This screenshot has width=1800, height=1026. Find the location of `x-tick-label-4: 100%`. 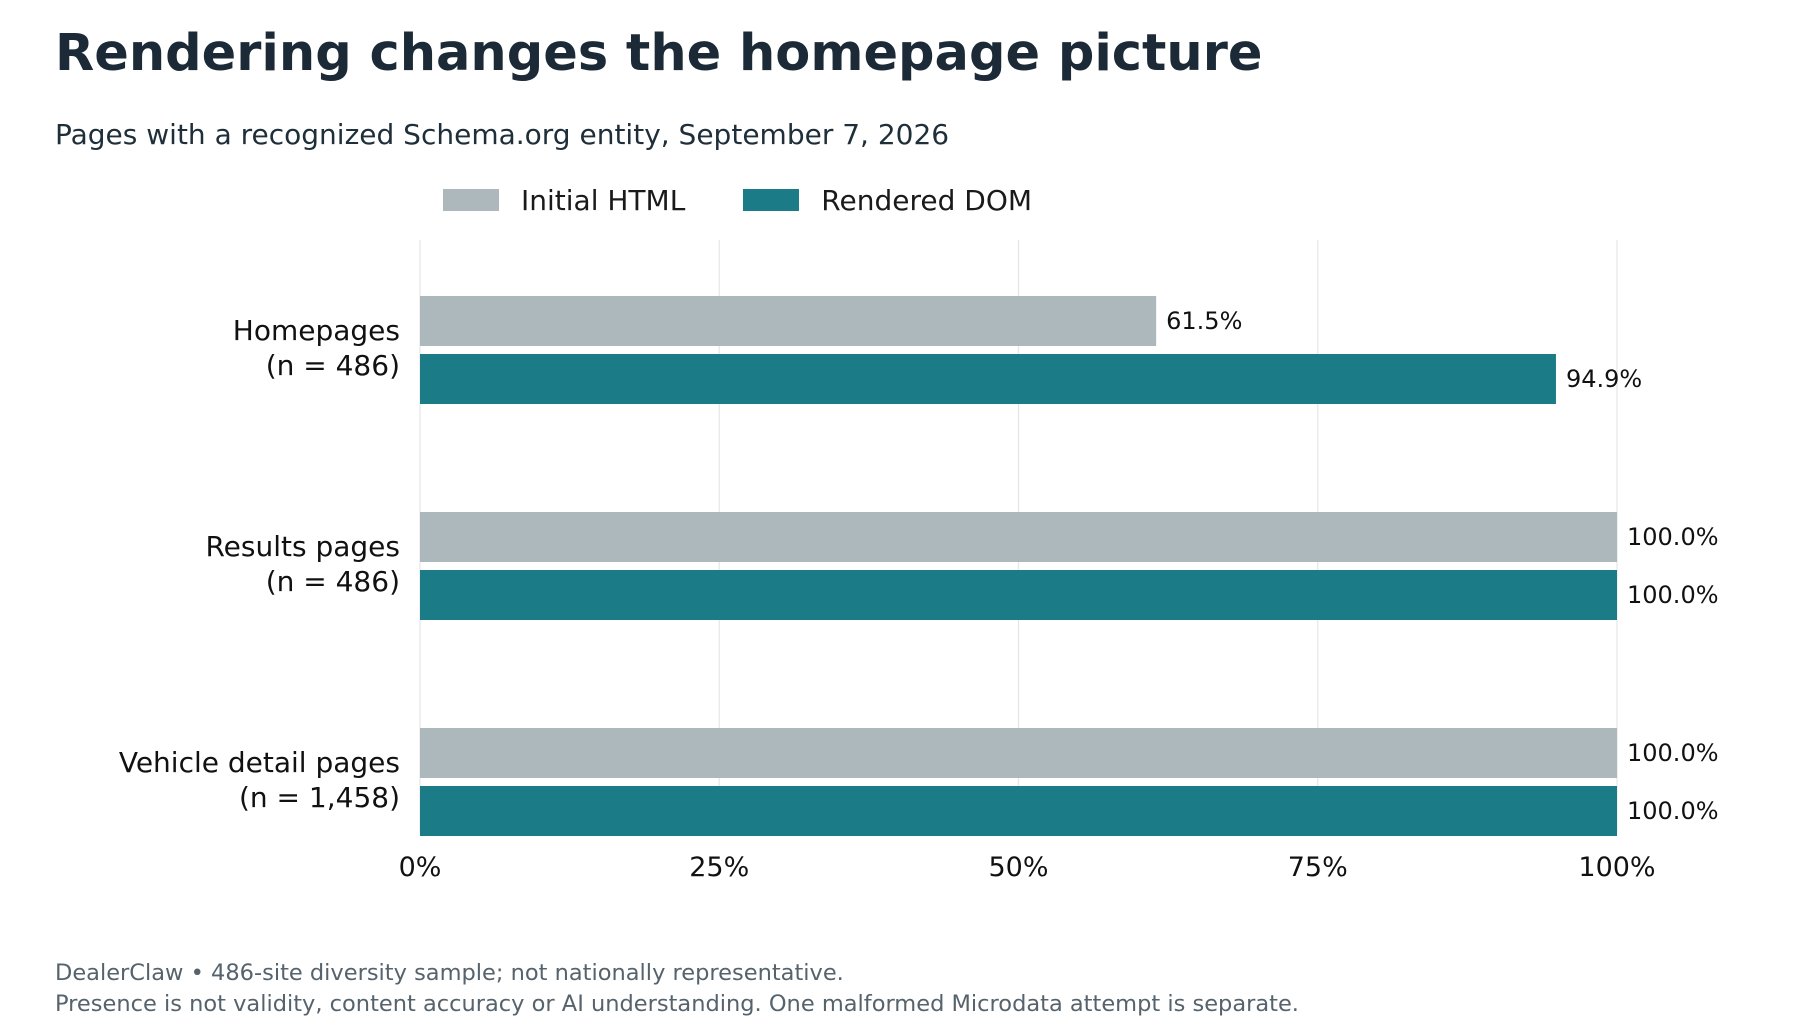

x-tick-label-4: 100% is located at coordinates (1616, 867).